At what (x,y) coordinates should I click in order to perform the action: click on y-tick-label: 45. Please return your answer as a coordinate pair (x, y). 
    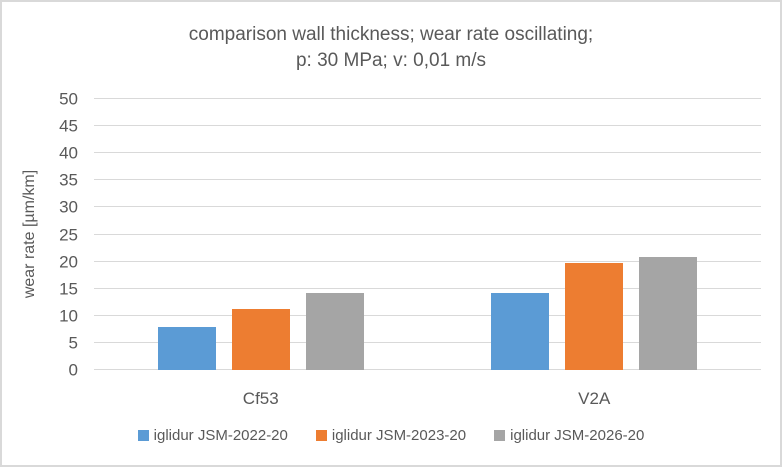
    Looking at the image, I should click on (68, 126).